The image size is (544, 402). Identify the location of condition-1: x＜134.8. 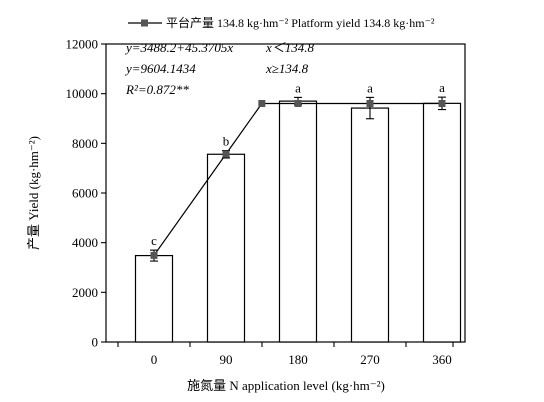
(290, 47).